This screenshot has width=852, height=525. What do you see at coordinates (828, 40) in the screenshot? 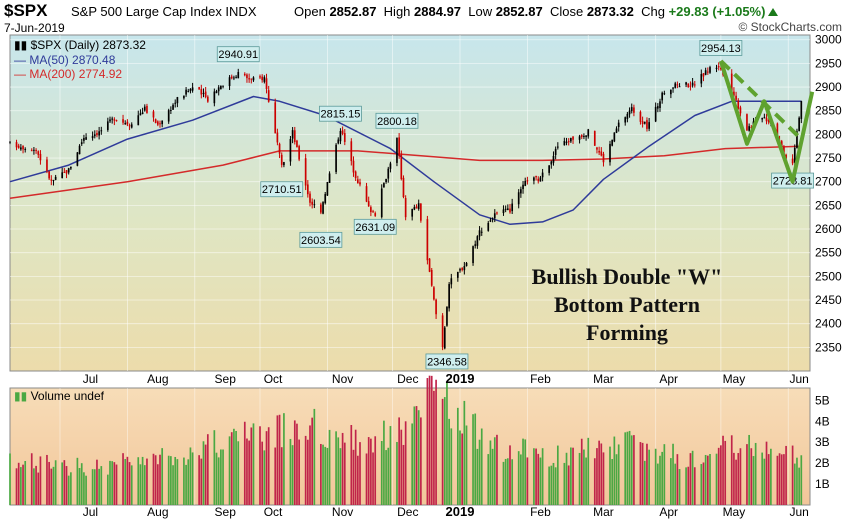
I see `y-tick-label: 3000` at bounding box center [828, 40].